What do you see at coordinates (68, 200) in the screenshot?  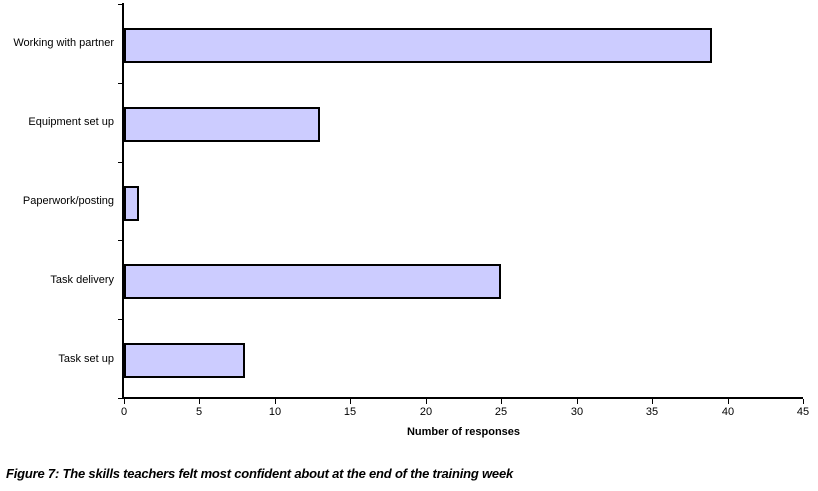 I see `category-label: Paperwork/posting` at bounding box center [68, 200].